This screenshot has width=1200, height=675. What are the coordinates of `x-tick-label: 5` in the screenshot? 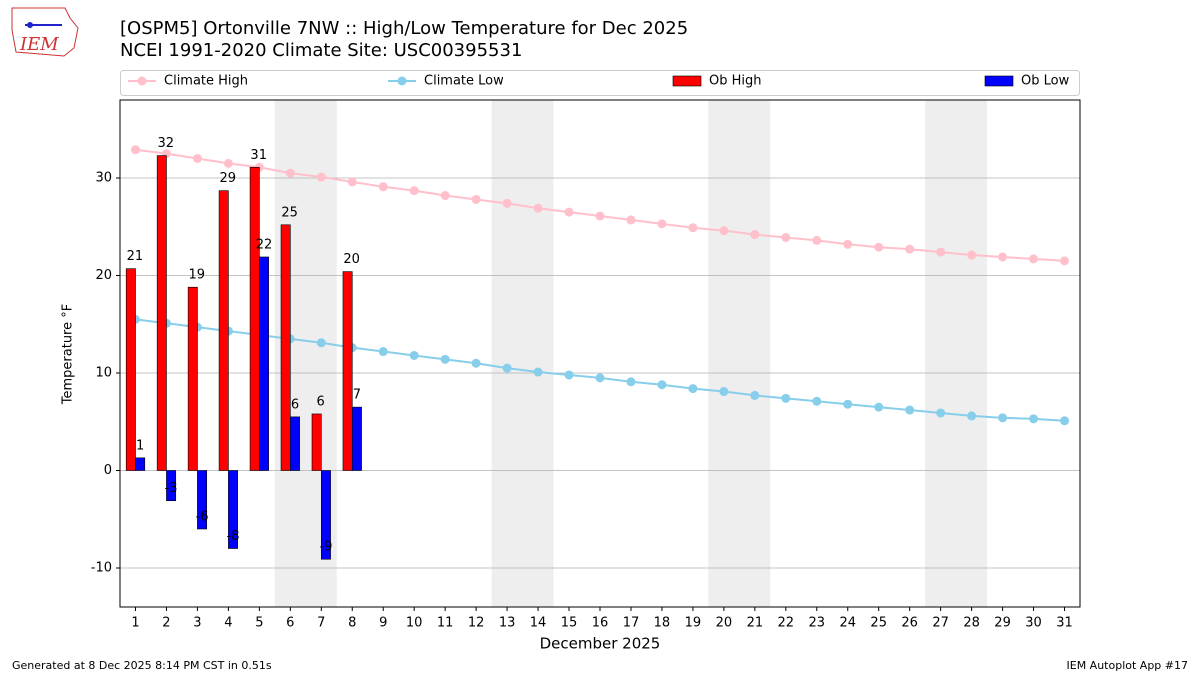 It's located at (259, 623).